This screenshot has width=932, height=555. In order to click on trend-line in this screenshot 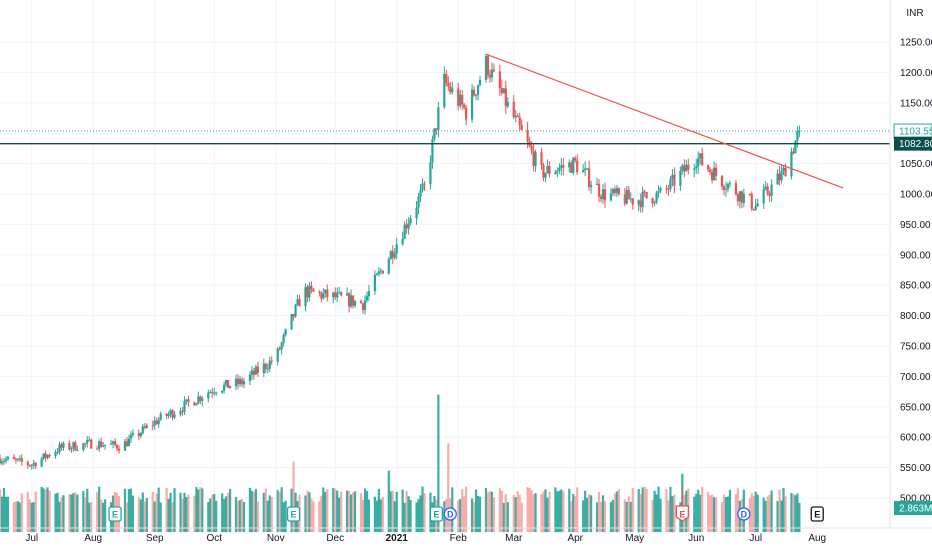, I will do `click(664, 121)`.